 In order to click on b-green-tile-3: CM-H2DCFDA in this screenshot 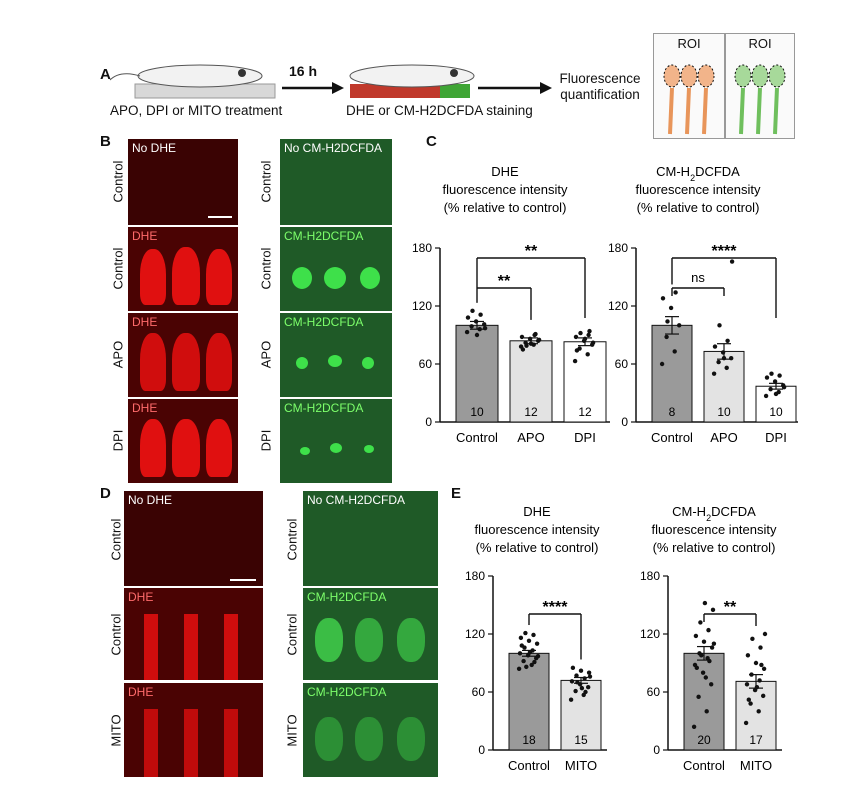, I will do `click(336, 441)`.